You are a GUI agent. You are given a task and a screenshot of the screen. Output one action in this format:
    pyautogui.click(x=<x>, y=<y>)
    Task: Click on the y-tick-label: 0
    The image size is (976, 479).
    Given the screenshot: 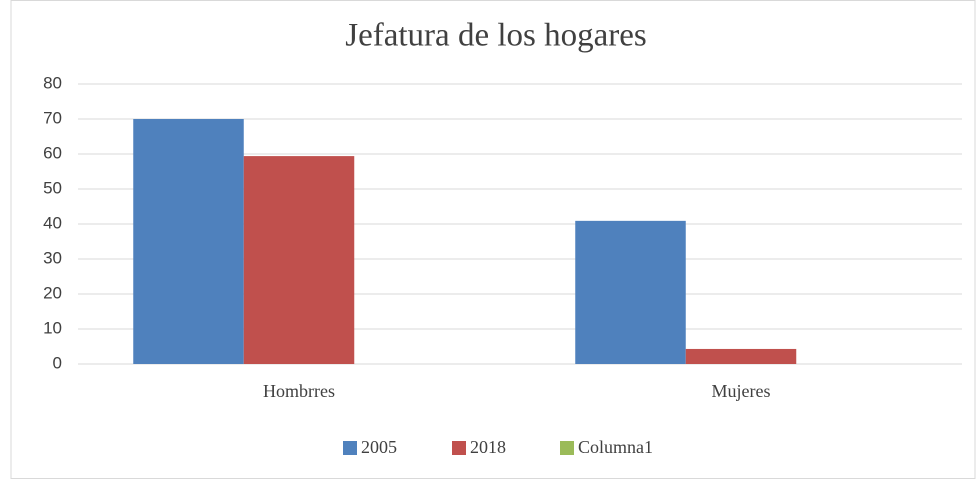 What is the action you would take?
    pyautogui.click(x=57, y=362)
    